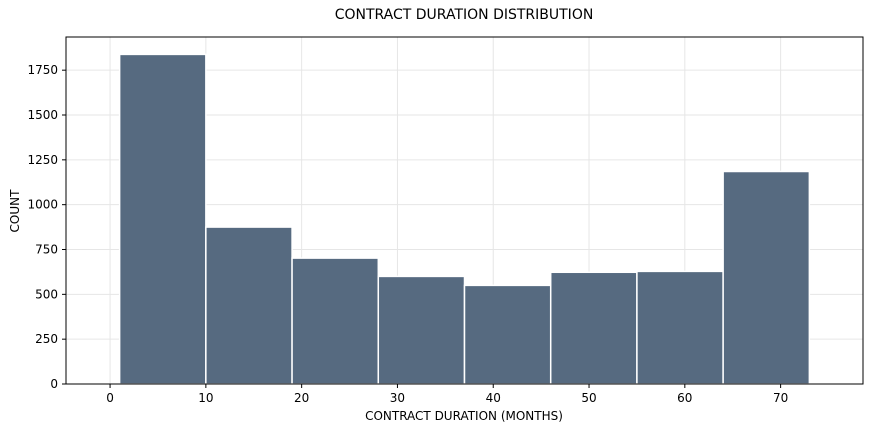  I want to click on x-tick-label: 40, so click(493, 398).